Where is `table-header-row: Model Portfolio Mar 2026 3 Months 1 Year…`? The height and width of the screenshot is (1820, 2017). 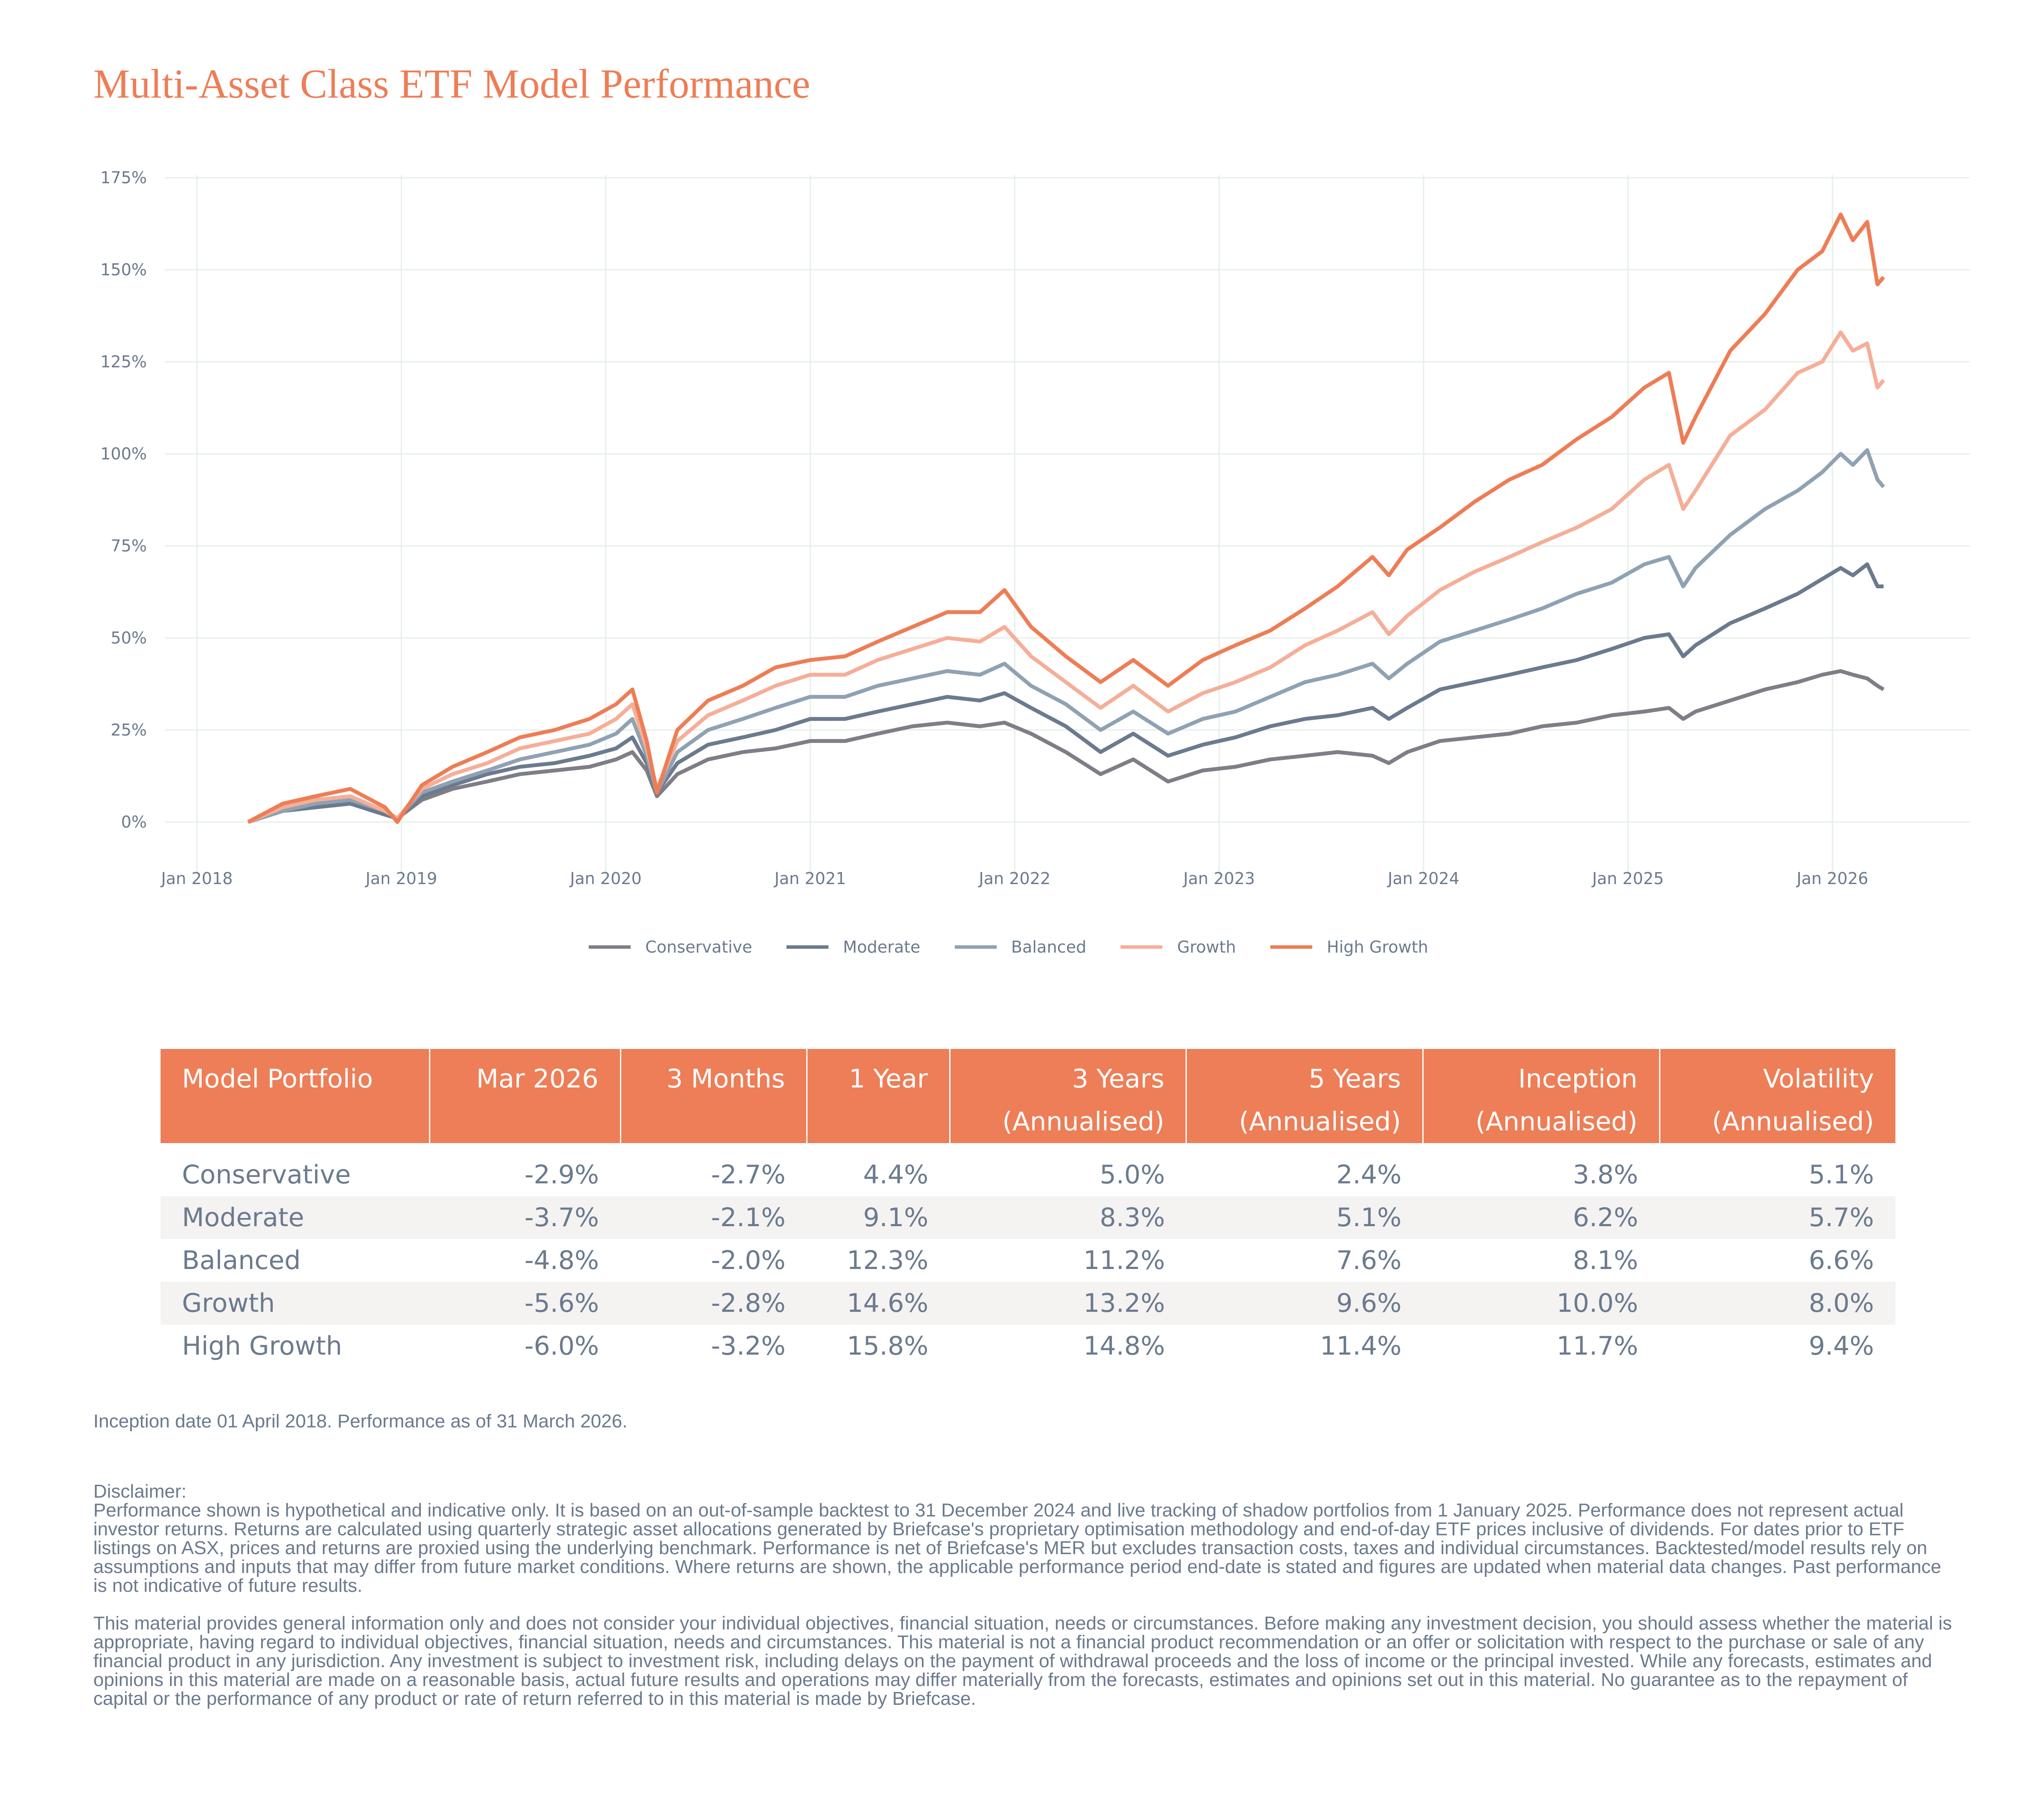 table-header-row: Model Portfolio Mar 2026 3 Months 1 Year… is located at coordinates (1028, 1096).